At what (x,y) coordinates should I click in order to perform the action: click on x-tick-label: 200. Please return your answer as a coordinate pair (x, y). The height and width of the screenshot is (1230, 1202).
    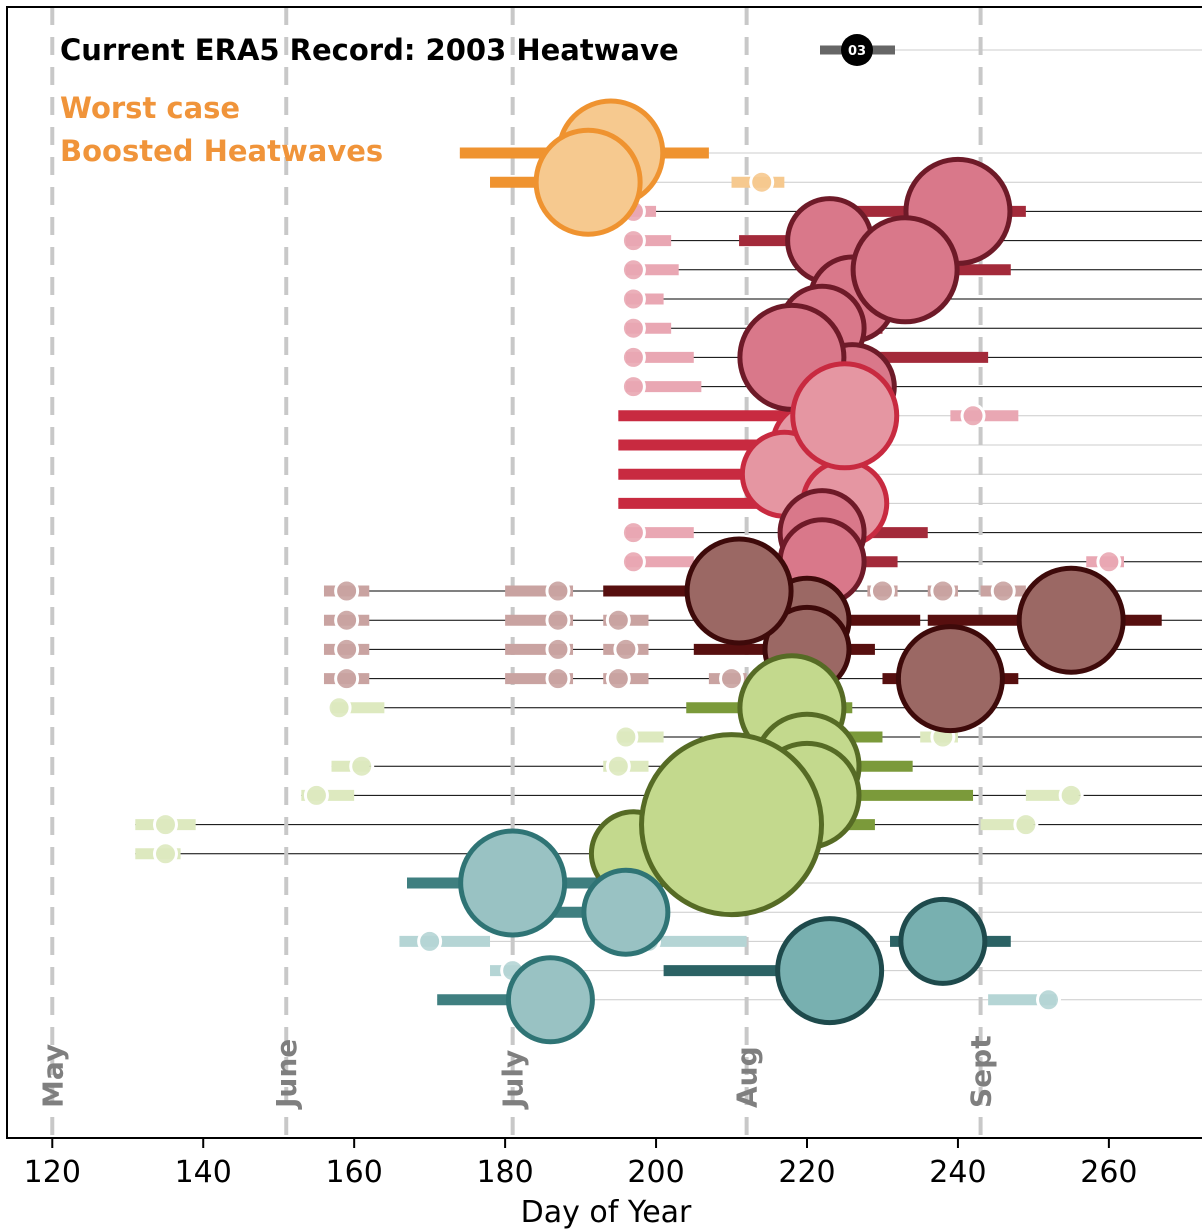
    Looking at the image, I should click on (655, 1172).